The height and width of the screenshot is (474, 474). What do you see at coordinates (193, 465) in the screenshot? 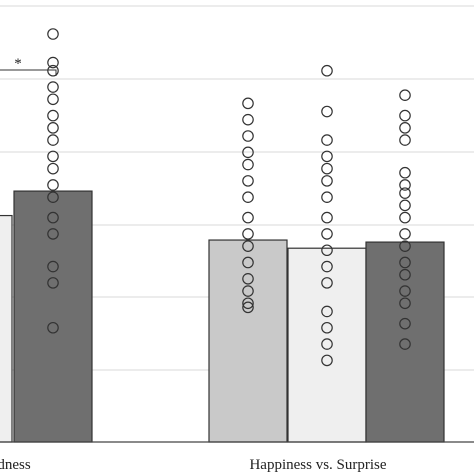
I see `category-labels: dness Happiness vs. Surprise` at bounding box center [193, 465].